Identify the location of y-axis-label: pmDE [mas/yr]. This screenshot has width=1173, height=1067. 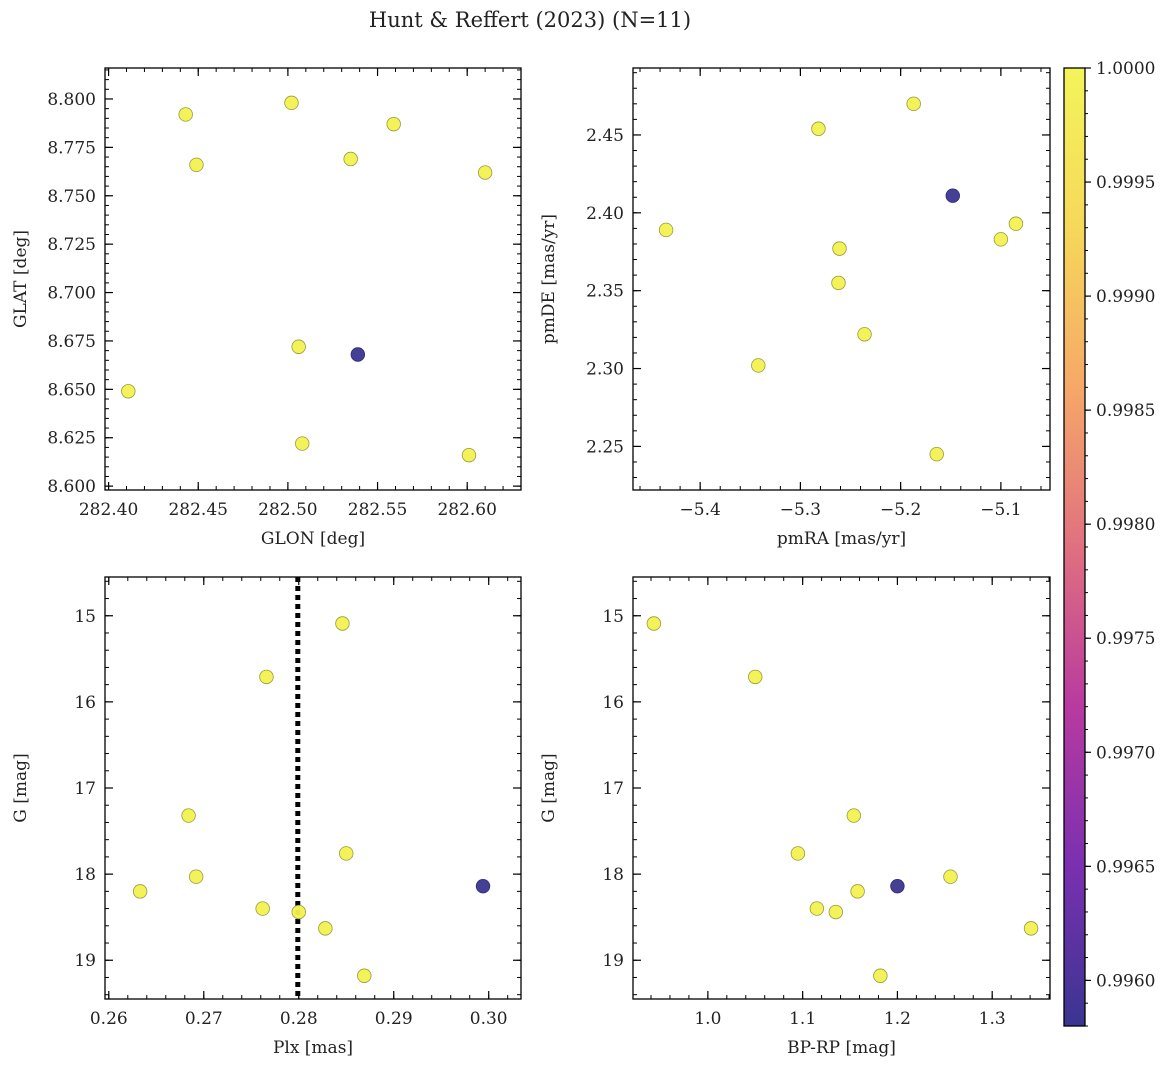
(549, 279).